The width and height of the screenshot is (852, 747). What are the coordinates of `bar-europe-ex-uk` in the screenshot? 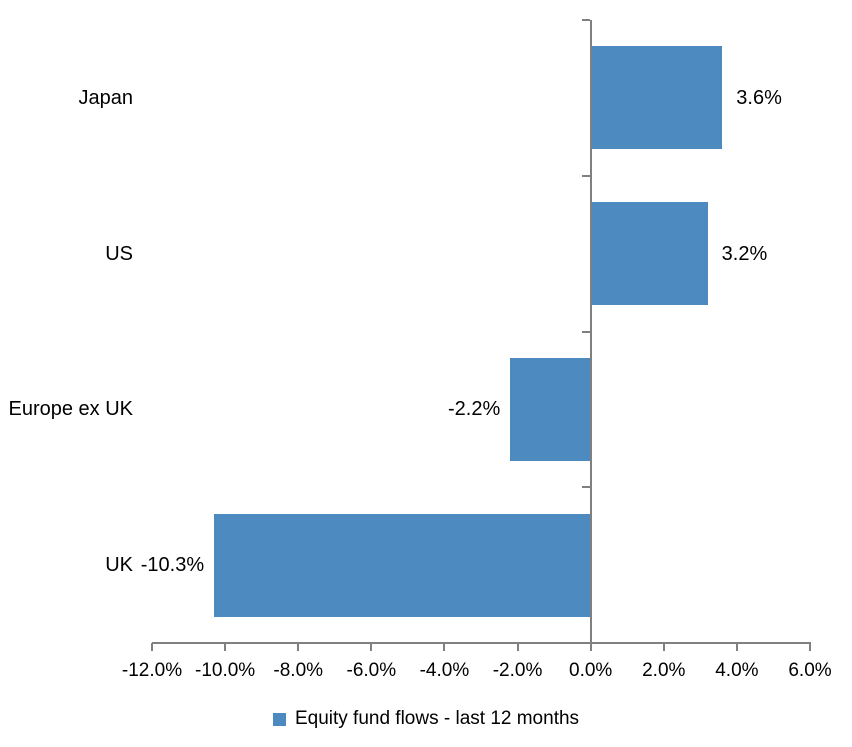 It's located at (550, 409).